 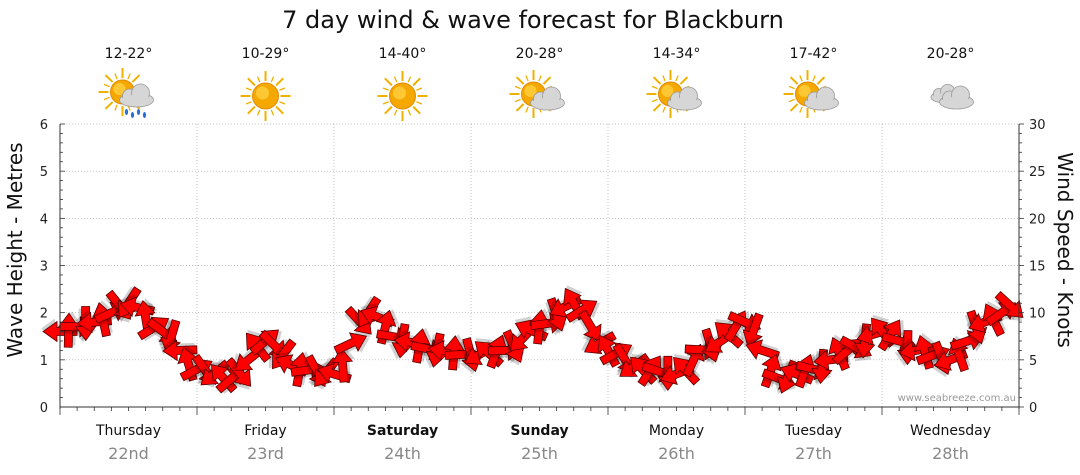 I want to click on y-tick-label-left: 5, so click(x=44, y=172).